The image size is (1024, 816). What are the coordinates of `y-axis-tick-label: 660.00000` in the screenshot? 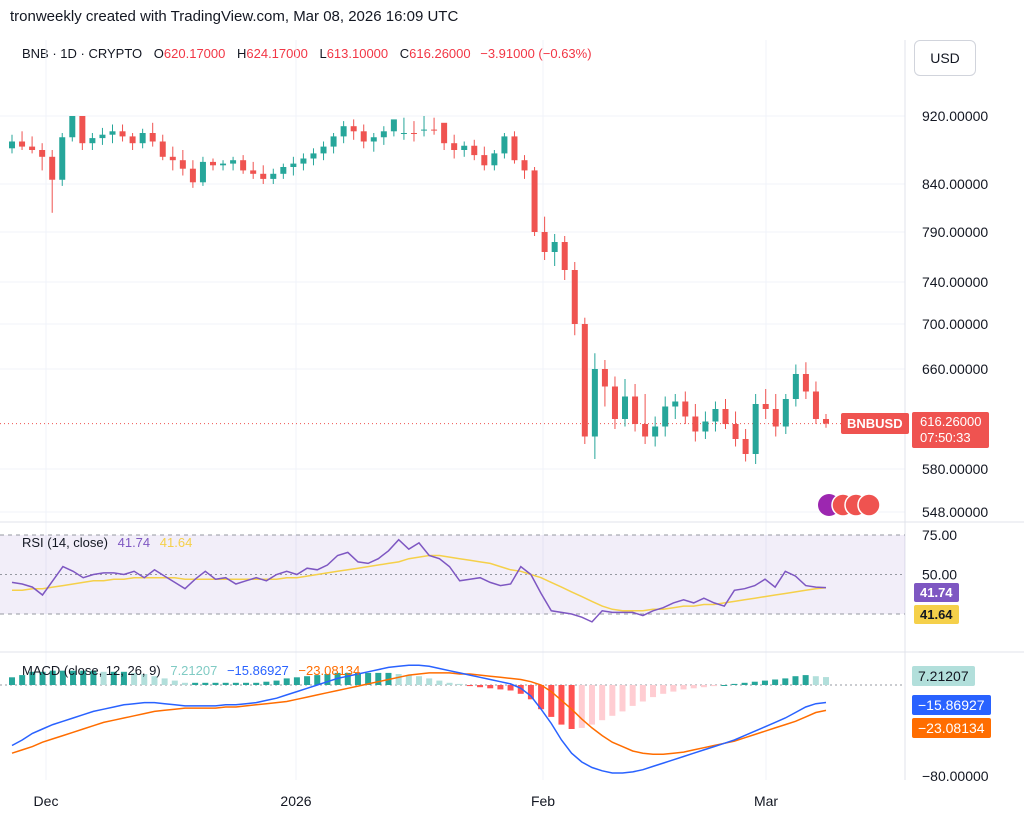 It's located at (955, 369).